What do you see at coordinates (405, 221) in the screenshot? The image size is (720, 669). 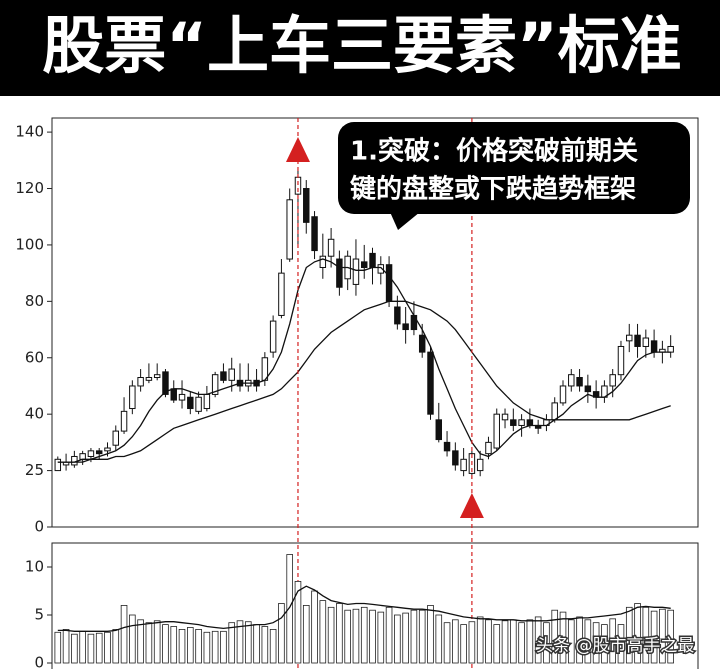 I see `callout-pointer` at bounding box center [405, 221].